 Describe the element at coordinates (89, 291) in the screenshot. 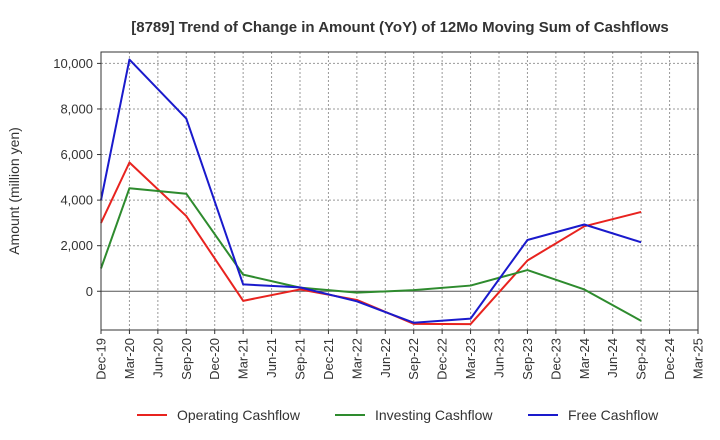

I see `y-tick-label: 0` at that location.